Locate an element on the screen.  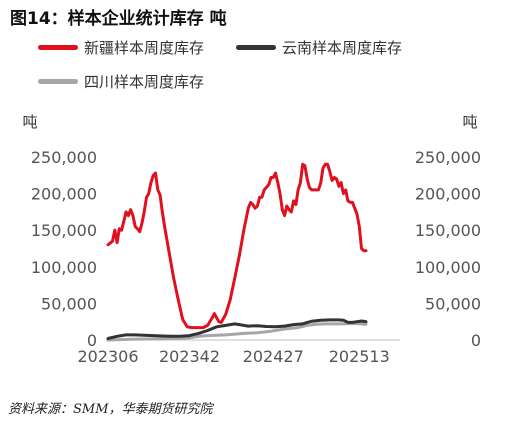
y-tick-label-right: 200,000 is located at coordinates (448, 194).